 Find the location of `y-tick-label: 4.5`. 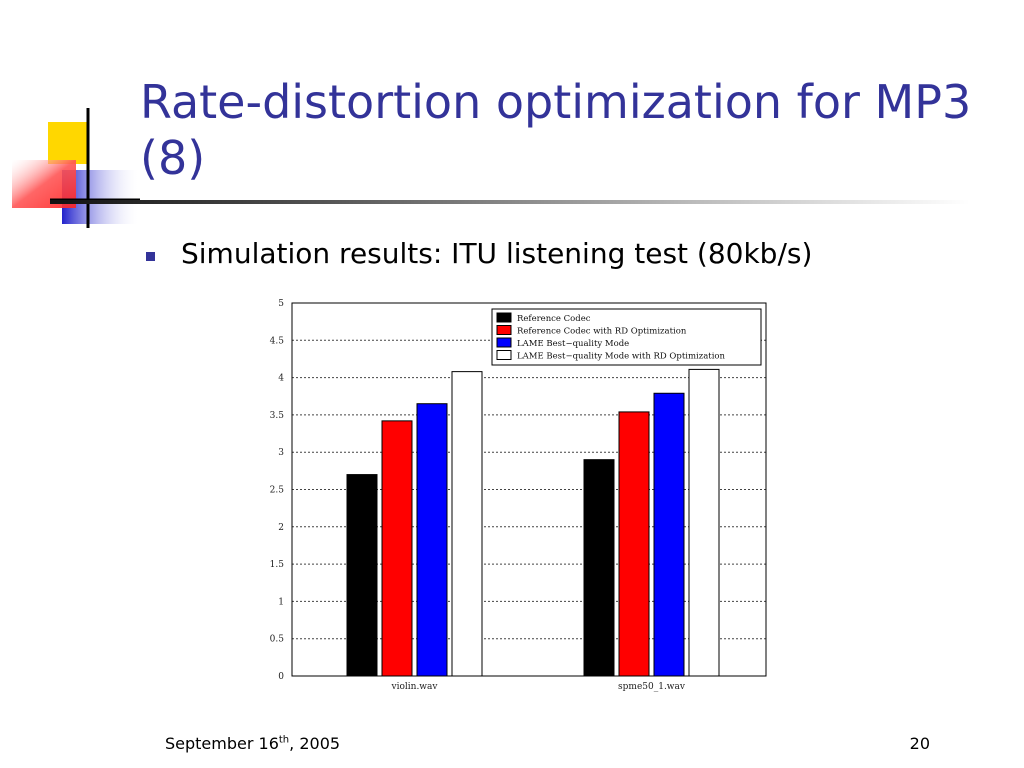

y-tick-label: 4.5 is located at coordinates (277, 341).